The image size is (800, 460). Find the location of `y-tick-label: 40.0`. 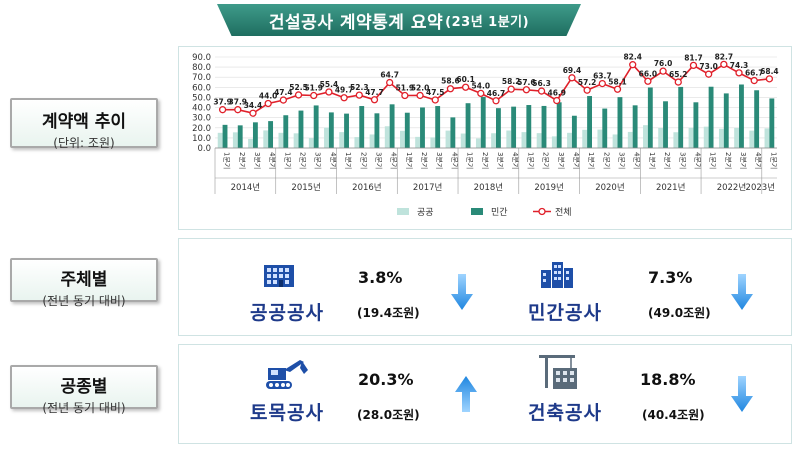

y-tick-label: 40.0 is located at coordinates (201, 109).